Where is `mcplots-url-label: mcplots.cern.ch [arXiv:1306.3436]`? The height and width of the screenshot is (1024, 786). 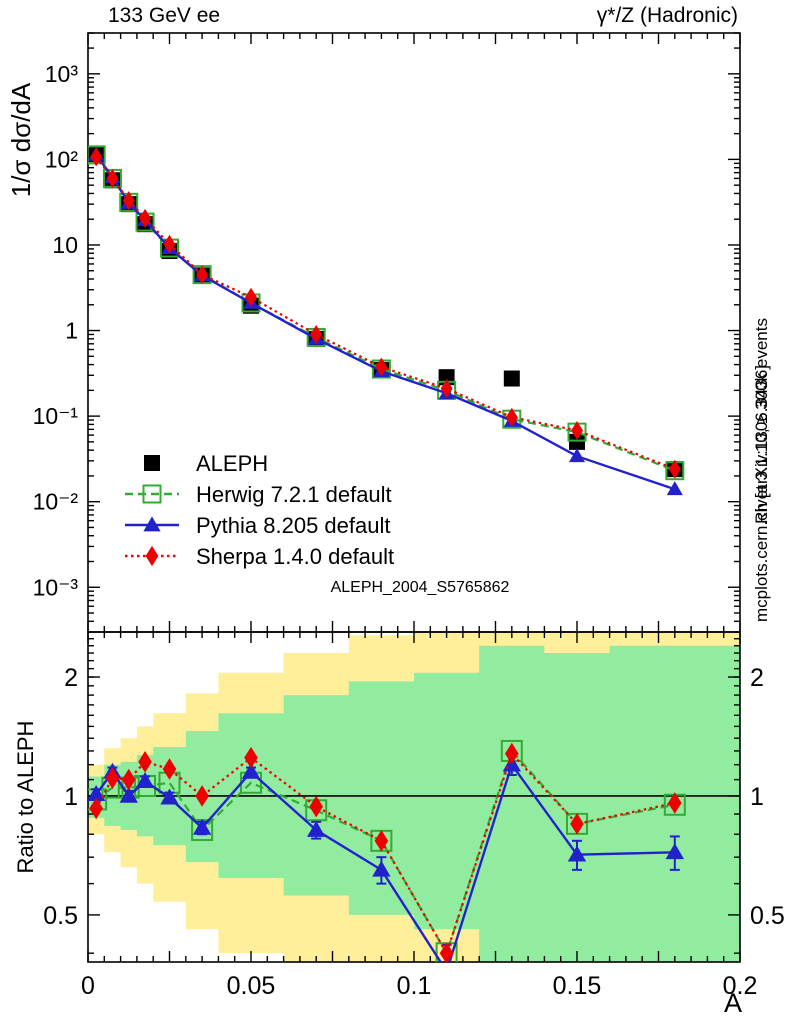 mcplots-url-label: mcplots.cern.ch [arXiv:1306.3436] is located at coordinates (761, 493).